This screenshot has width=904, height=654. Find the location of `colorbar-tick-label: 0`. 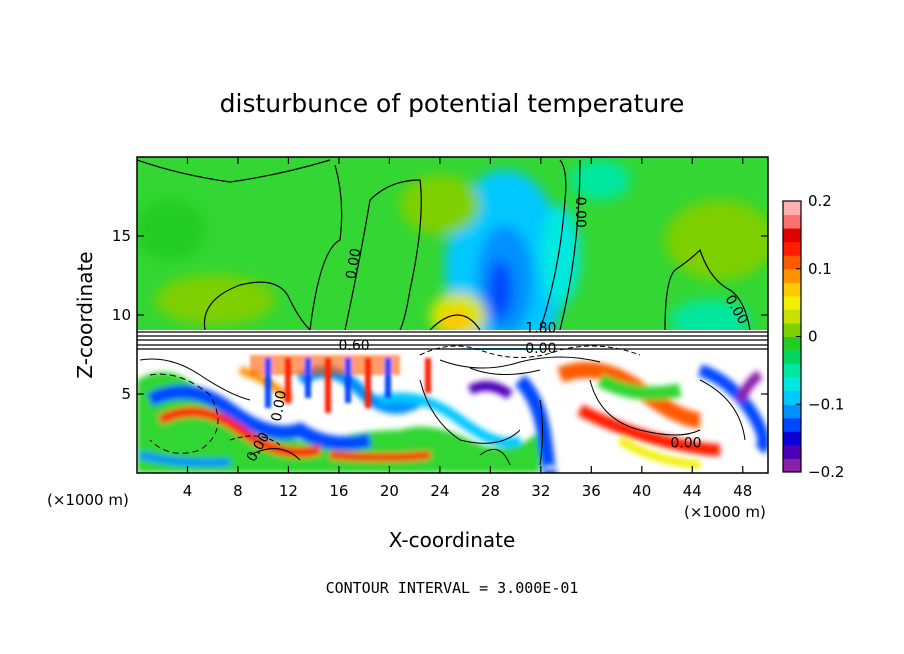

colorbar-tick-label: 0 is located at coordinates (813, 337).